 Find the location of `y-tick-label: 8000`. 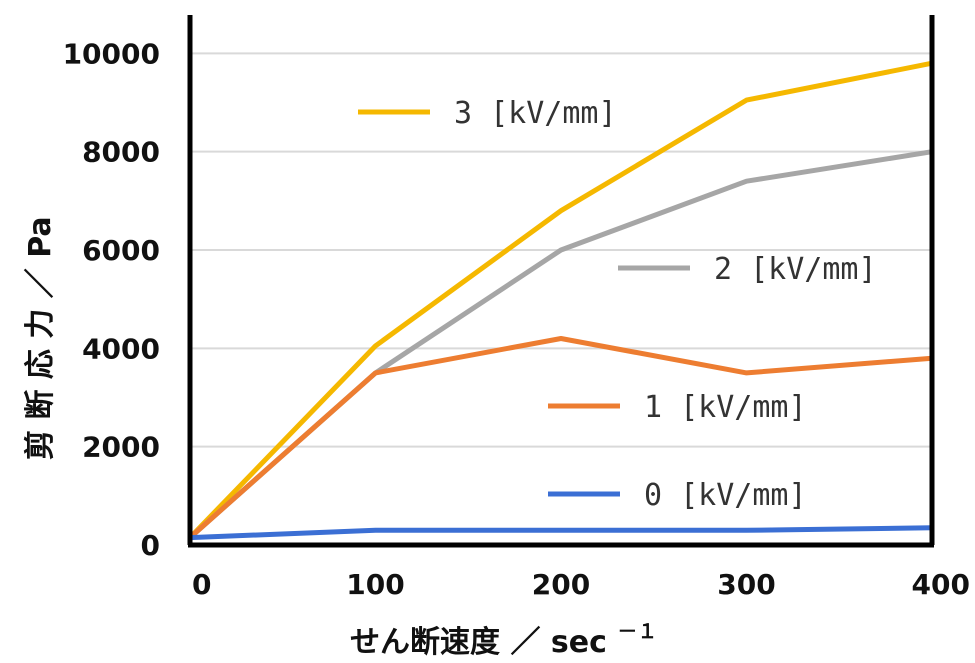

y-tick-label: 8000 is located at coordinates (121, 152).